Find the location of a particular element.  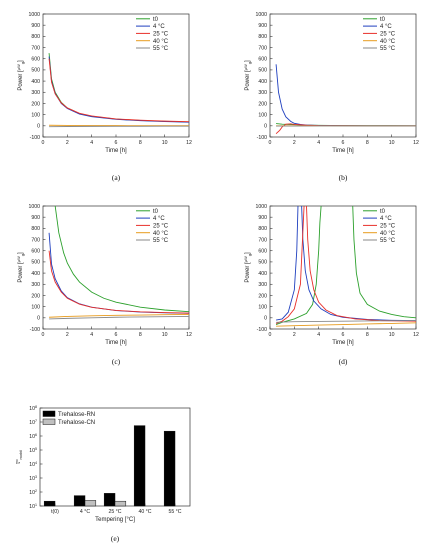

y-tick-label: 10⁶ is located at coordinates (33, 436).